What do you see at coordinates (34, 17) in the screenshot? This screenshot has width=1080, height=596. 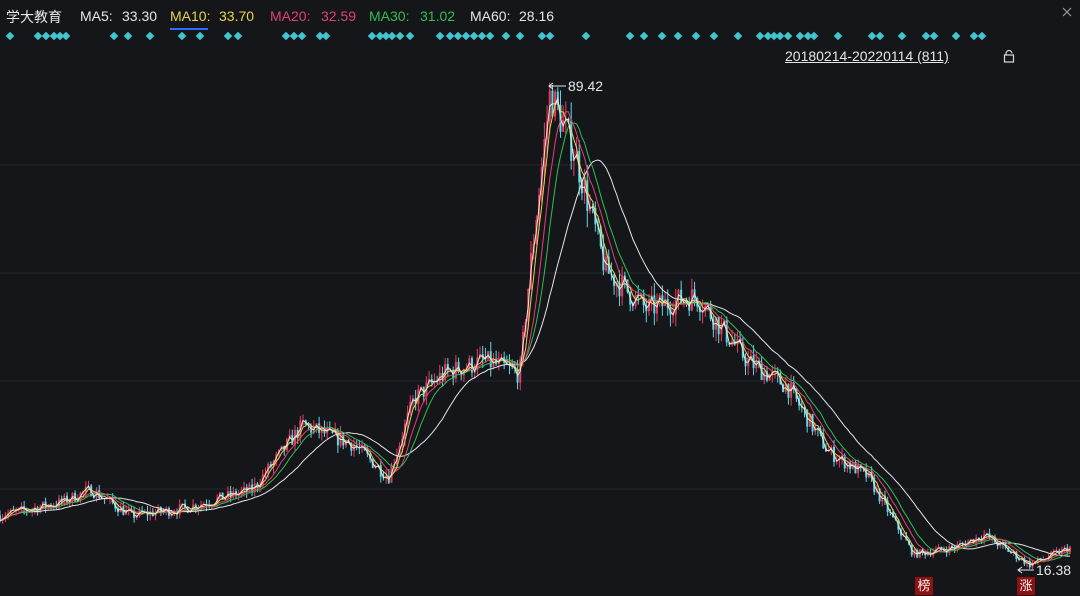 I see `stock-name: 学大教育` at bounding box center [34, 17].